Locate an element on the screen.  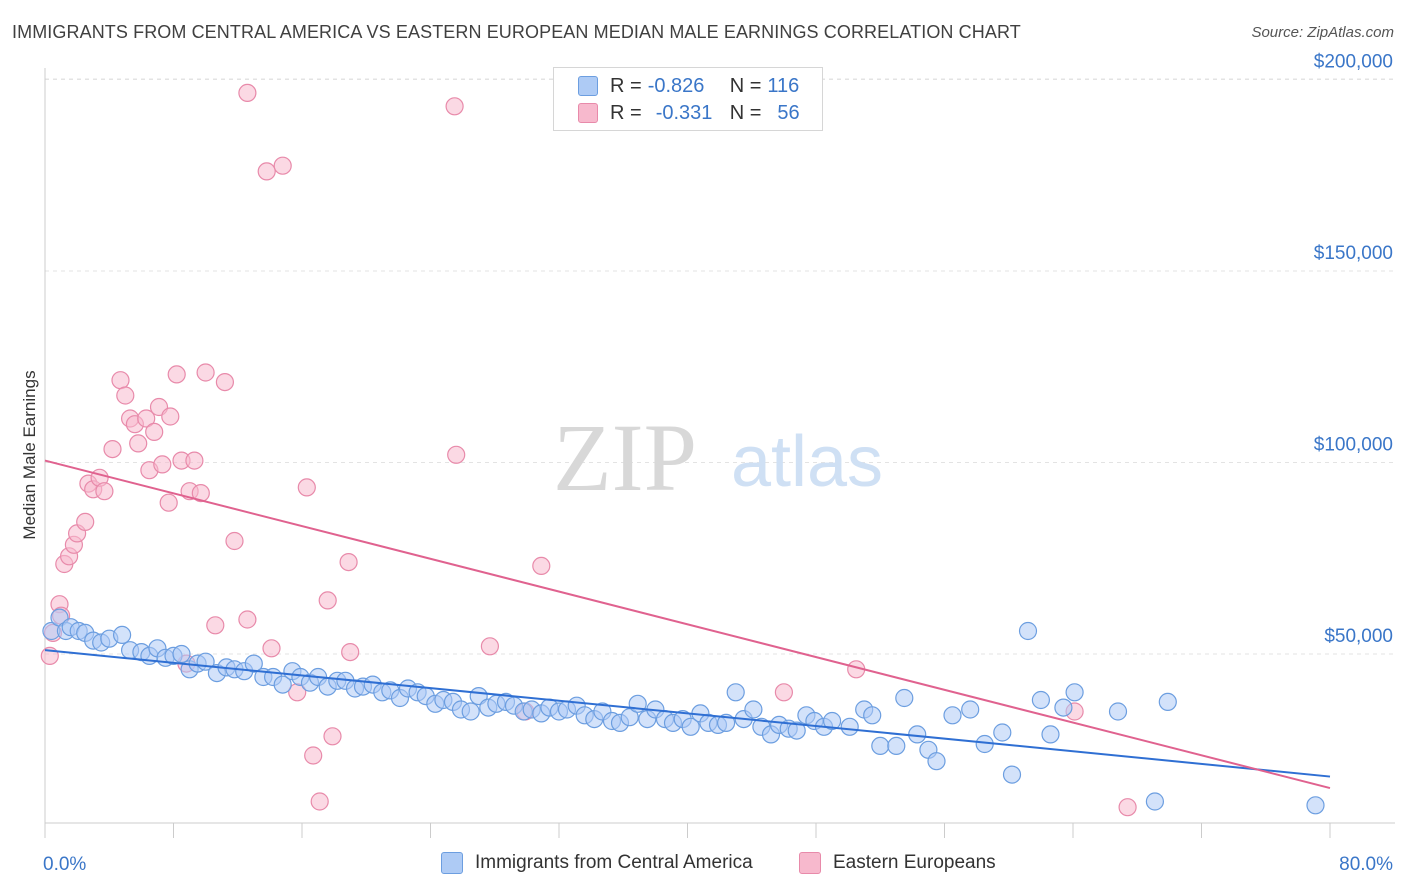
watermark-zip: ZIP is located at coordinates (625, 457).